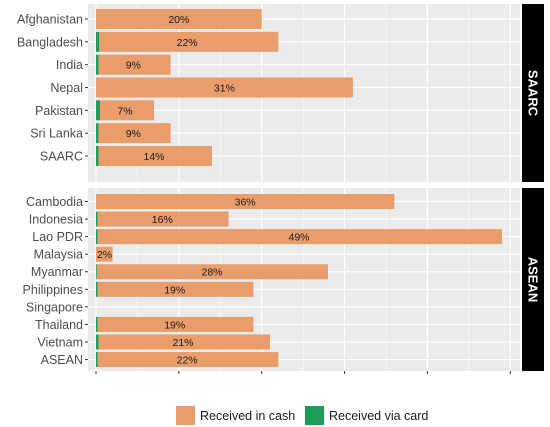 The width and height of the screenshot is (550, 427). I want to click on data-label: 7%, so click(124, 111).